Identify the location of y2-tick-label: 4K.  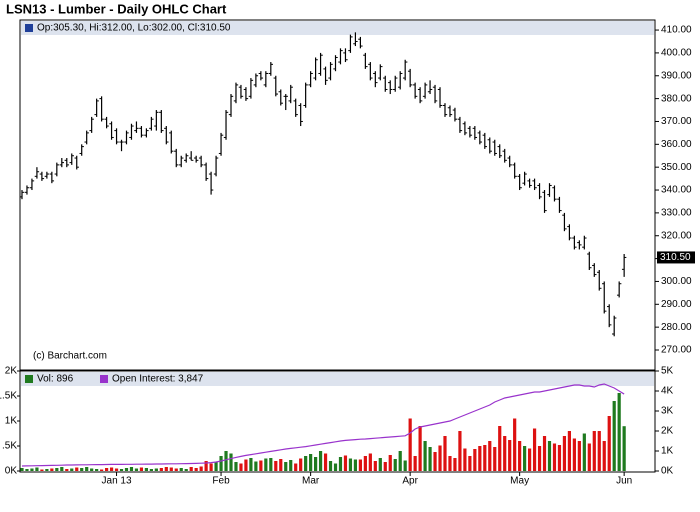
(667, 391).